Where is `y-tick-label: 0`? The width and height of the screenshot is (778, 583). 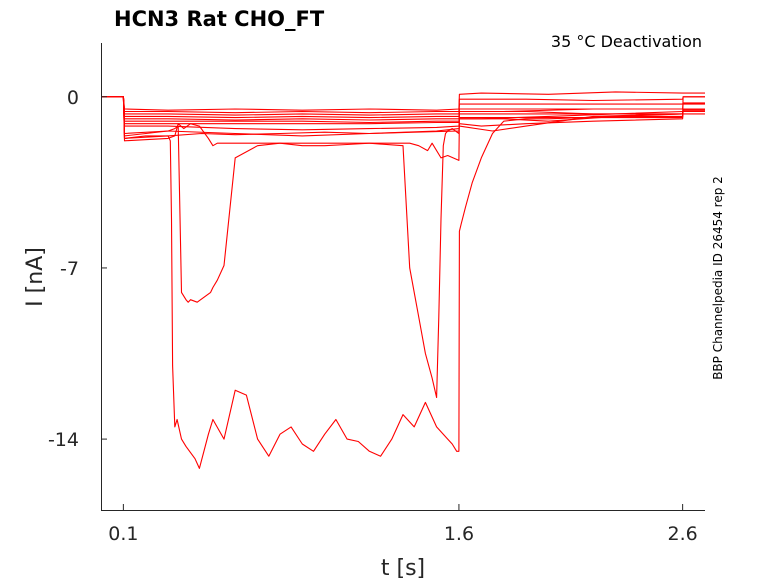 y-tick-label: 0 is located at coordinates (73, 98).